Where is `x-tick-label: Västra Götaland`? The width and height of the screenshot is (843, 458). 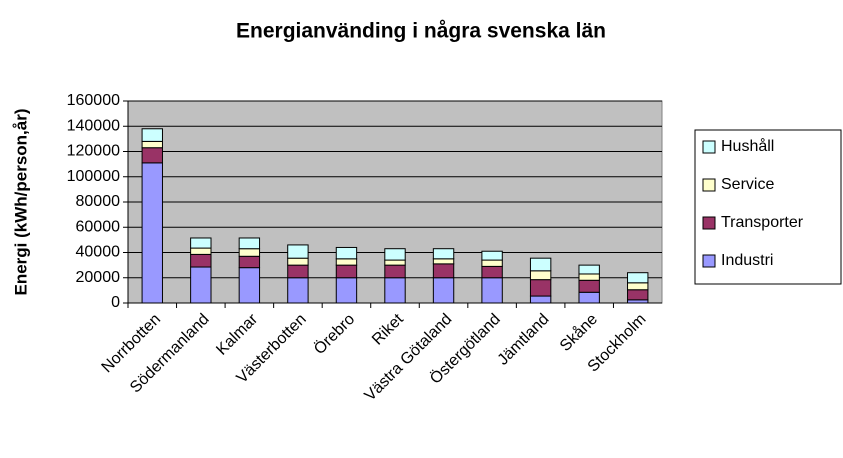 x-tick-label: Västra Götaland is located at coordinates (409, 358).